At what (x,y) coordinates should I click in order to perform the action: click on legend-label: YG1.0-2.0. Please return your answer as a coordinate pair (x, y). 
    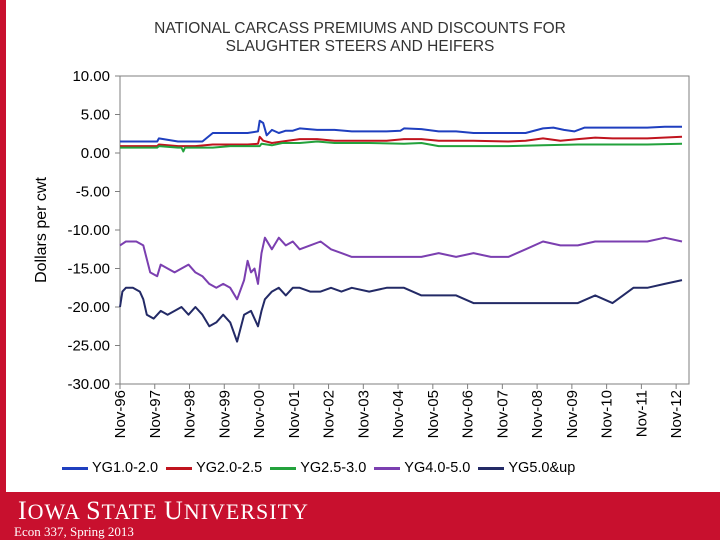
    Looking at the image, I should click on (125, 468).